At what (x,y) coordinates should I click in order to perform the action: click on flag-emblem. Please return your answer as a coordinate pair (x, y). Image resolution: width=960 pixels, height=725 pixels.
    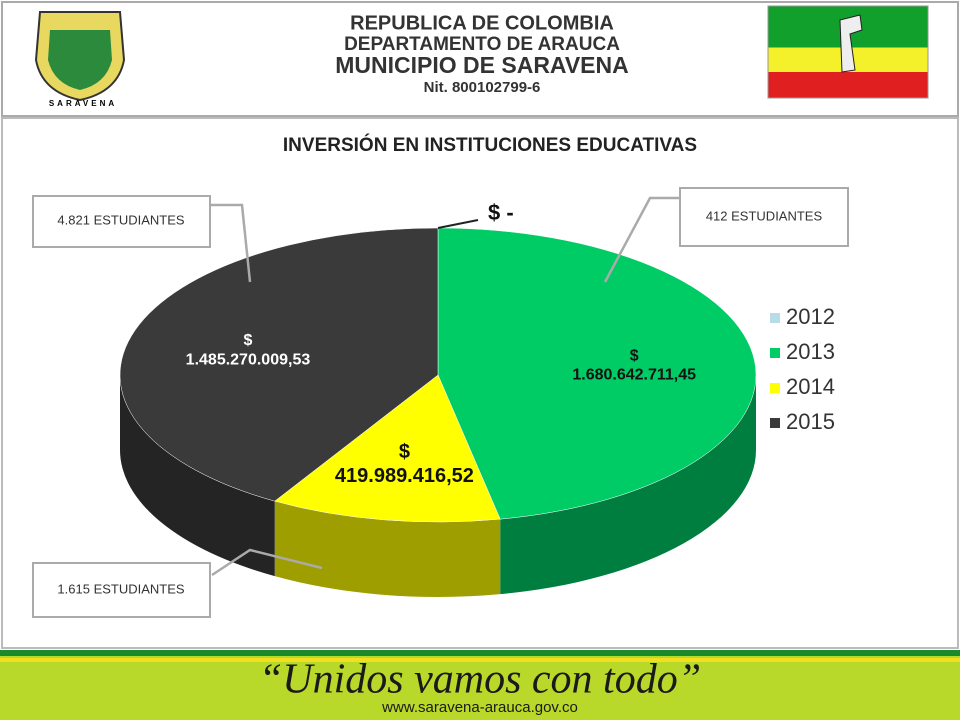
    Looking at the image, I should click on (851, 43).